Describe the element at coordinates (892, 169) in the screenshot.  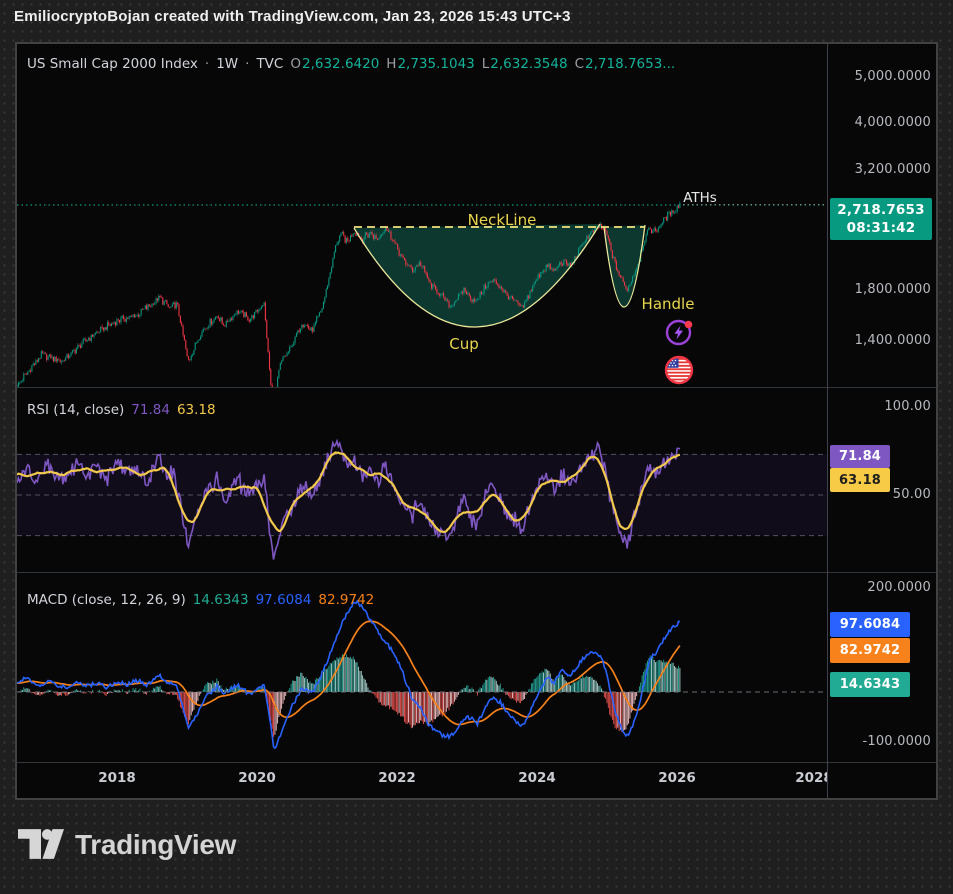
I see `price-tick: 3,200.0000` at that location.